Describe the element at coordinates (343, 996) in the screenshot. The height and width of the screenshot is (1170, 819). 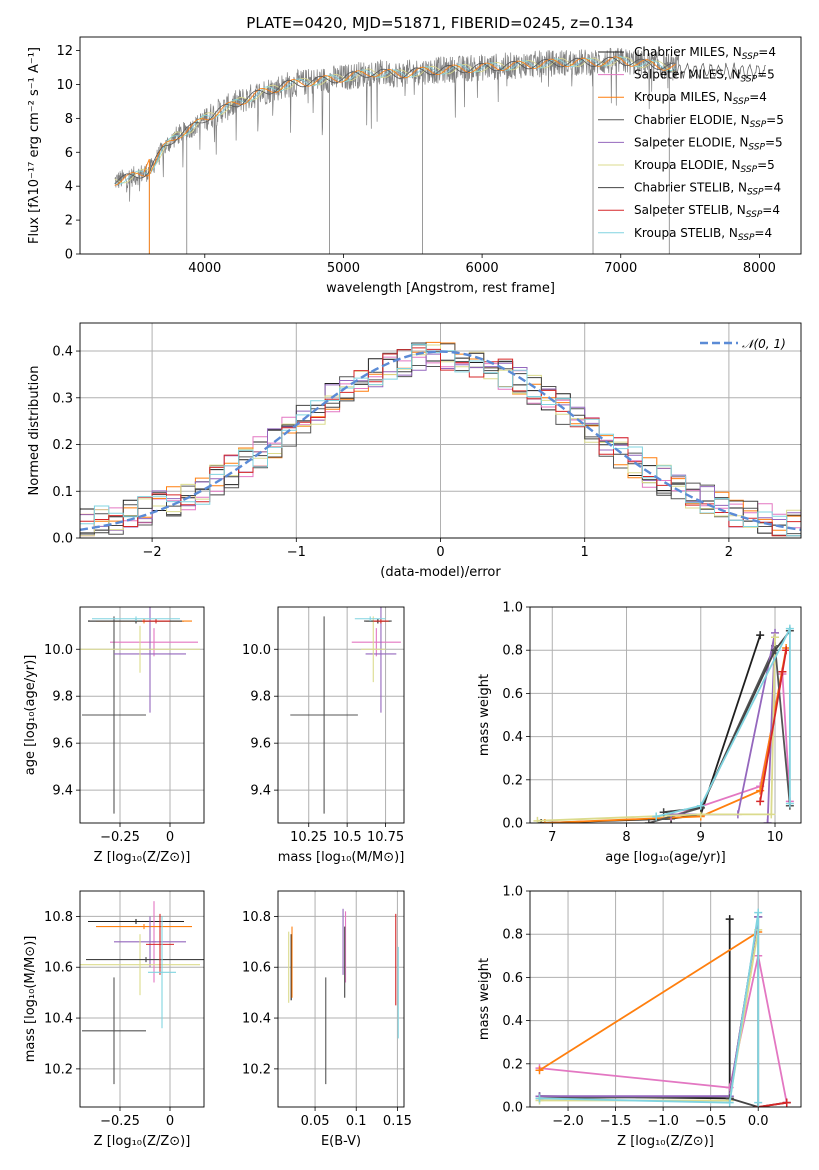
I see `mass_vs_ebv-data` at that location.